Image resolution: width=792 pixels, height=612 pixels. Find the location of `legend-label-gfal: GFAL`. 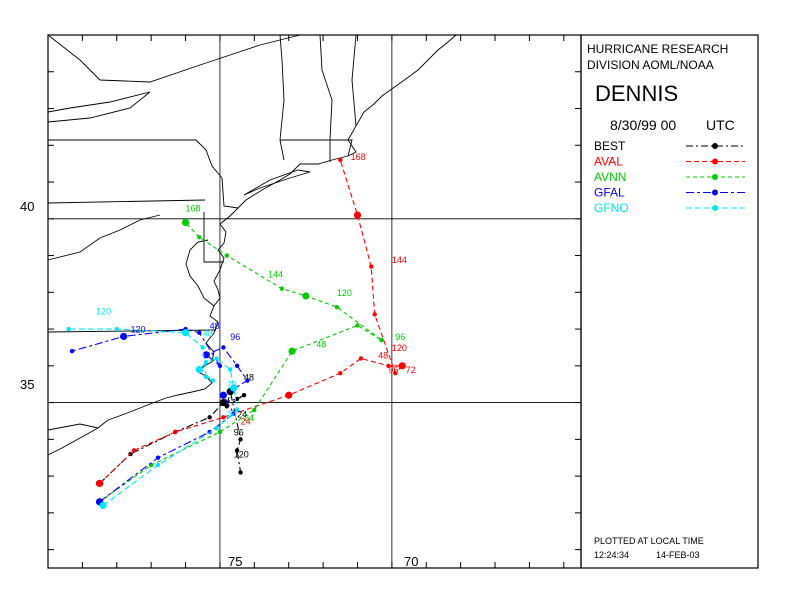

legend-label-gfal: GFAL is located at coordinates (609, 193).